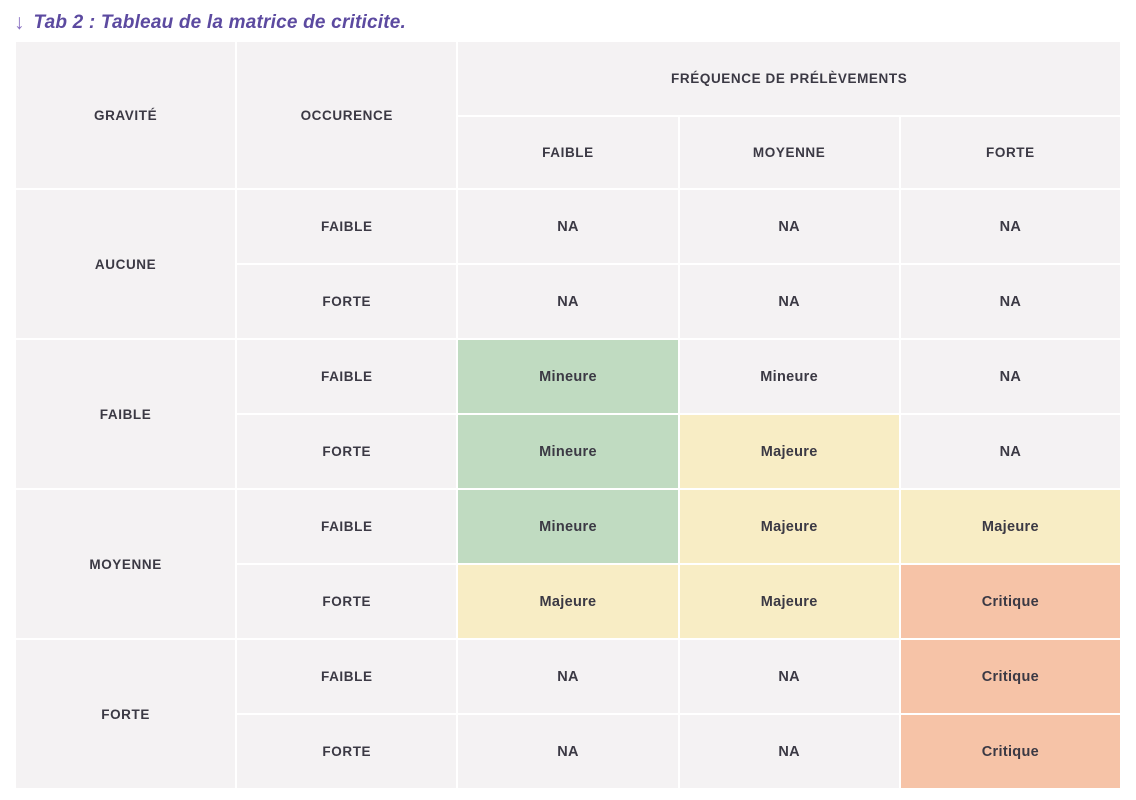 The width and height of the screenshot is (1136, 800). What do you see at coordinates (19, 22) in the screenshot?
I see `down-arrow-icon: ↓` at bounding box center [19, 22].